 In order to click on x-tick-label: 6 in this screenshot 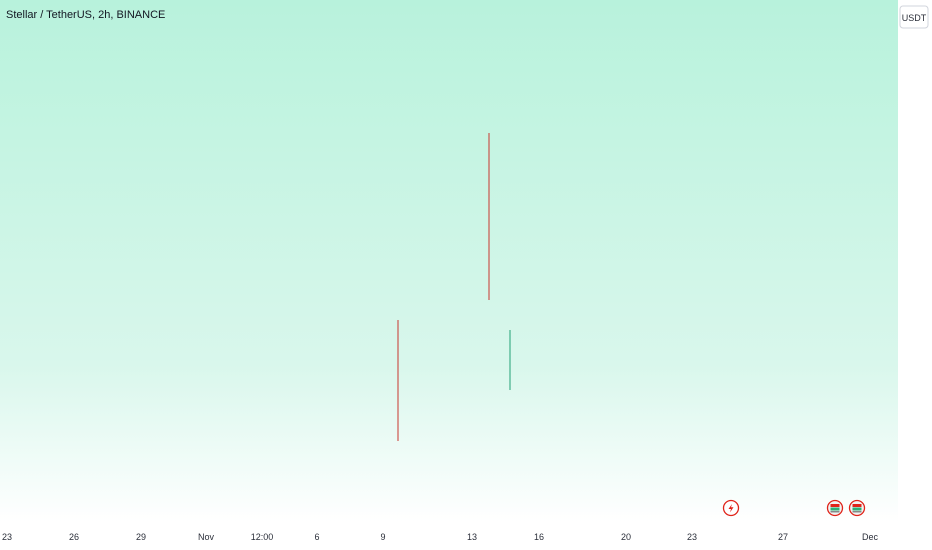, I will do `click(316, 537)`.